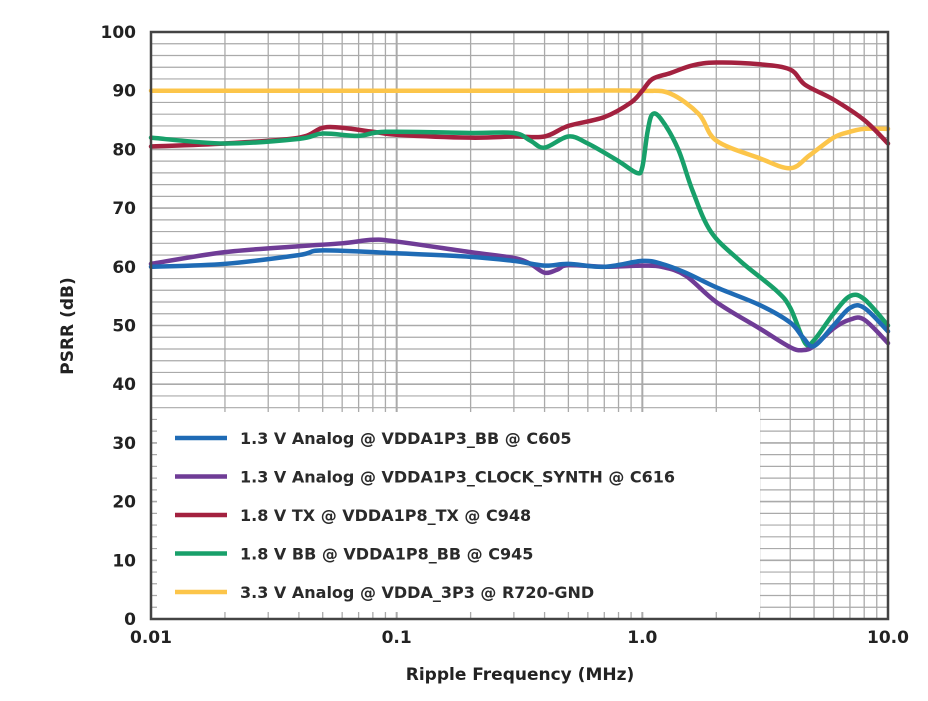  What do you see at coordinates (68, 325) in the screenshot?
I see `y-axis-label: PSRR (dB)` at bounding box center [68, 325].